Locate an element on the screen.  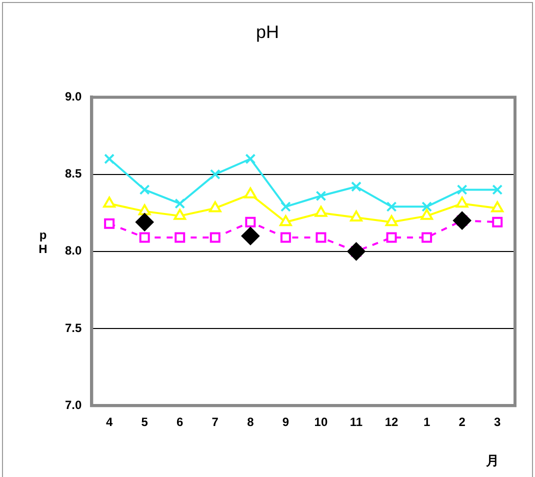
x-tick-label: 5 is located at coordinates (144, 422).